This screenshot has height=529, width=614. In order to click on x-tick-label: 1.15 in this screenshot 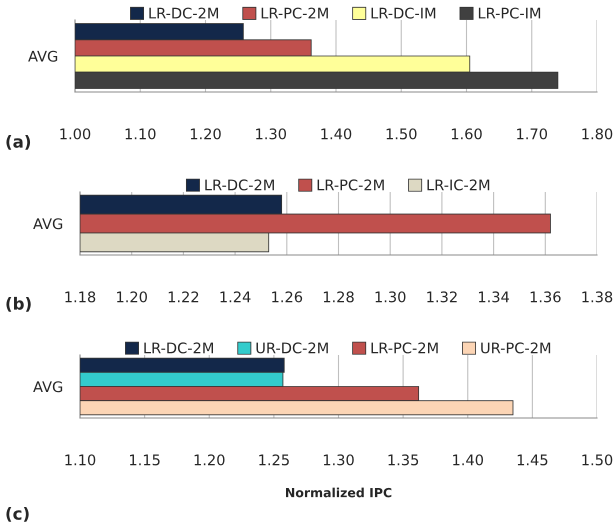, I will do `click(145, 460)`.